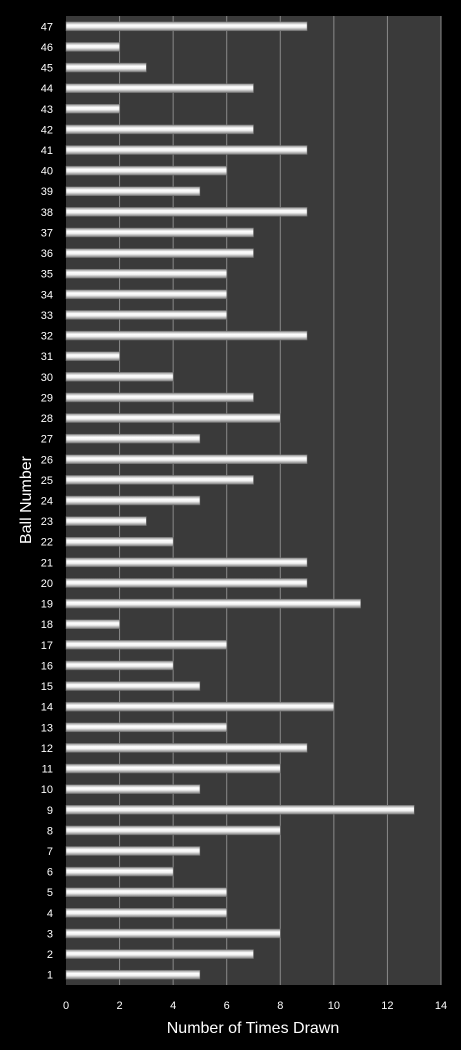 This screenshot has height=1050, width=461. Describe the element at coordinates (253, 1028) in the screenshot. I see `x-axis-title: Number of Times Drawn` at that location.